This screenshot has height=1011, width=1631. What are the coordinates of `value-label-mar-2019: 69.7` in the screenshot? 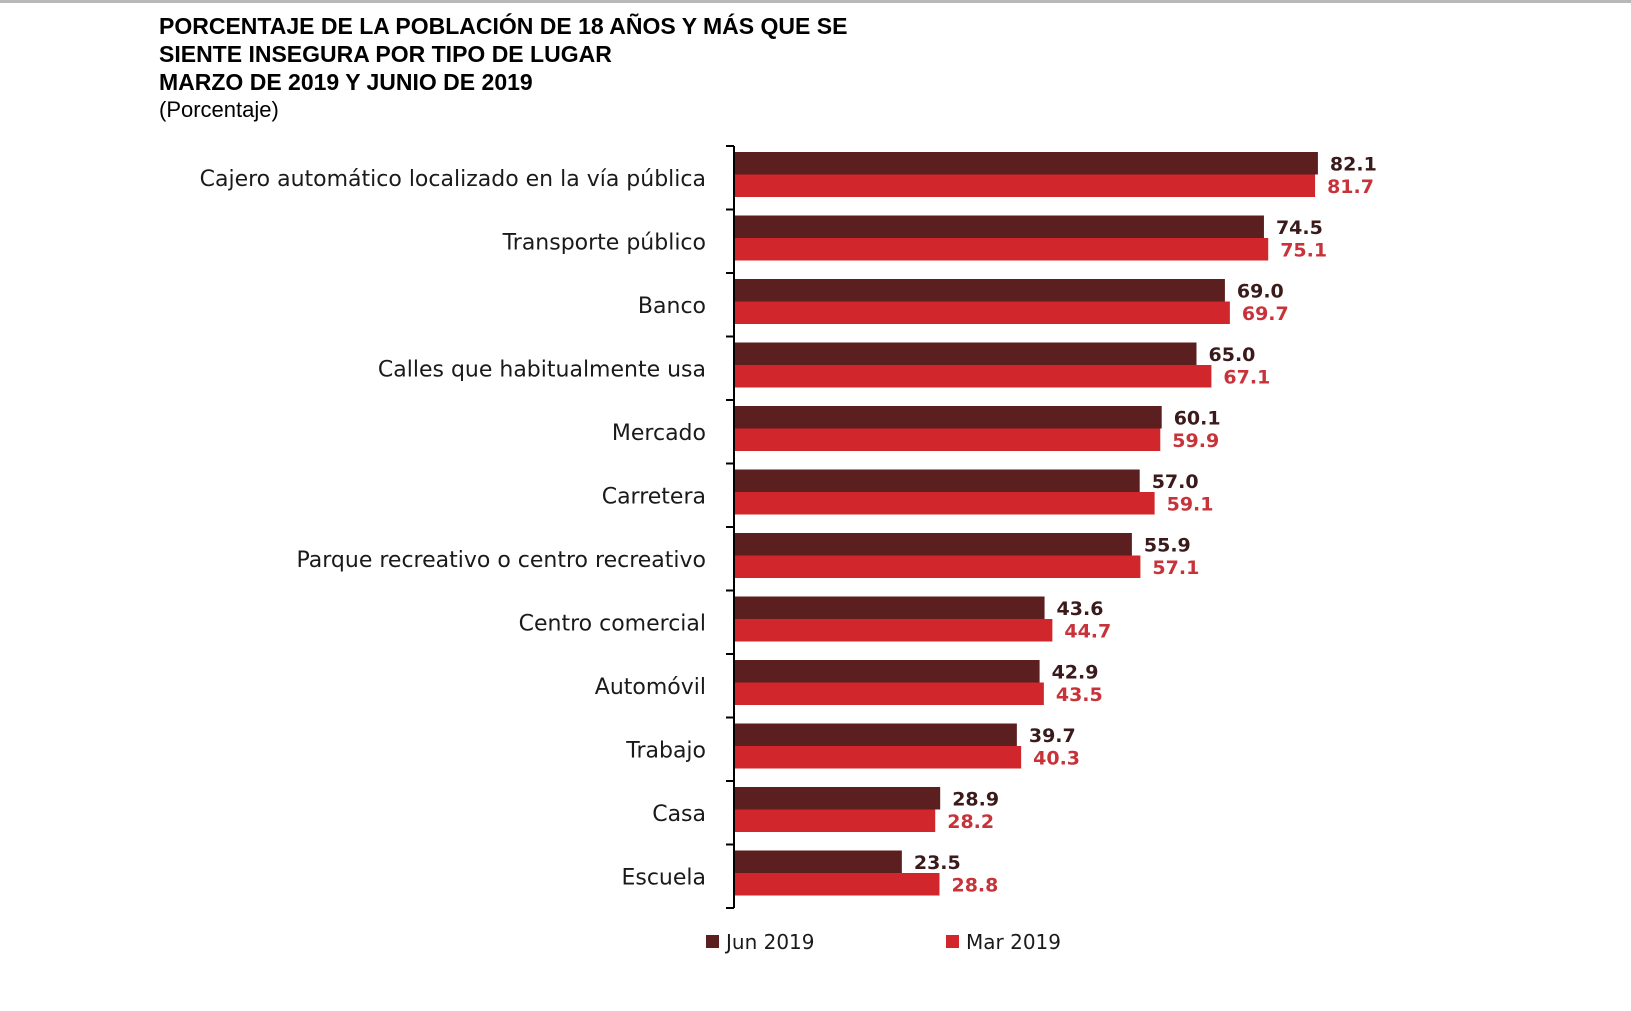 It's located at (1265, 314).